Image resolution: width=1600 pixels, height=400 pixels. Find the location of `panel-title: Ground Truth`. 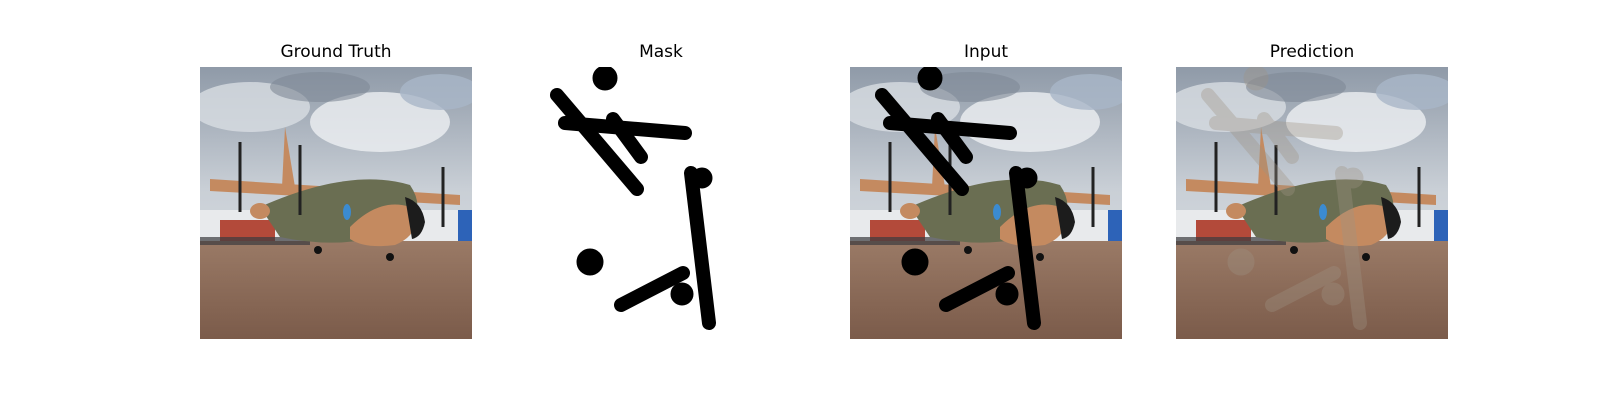

panel-title: Ground Truth is located at coordinates (336, 52).